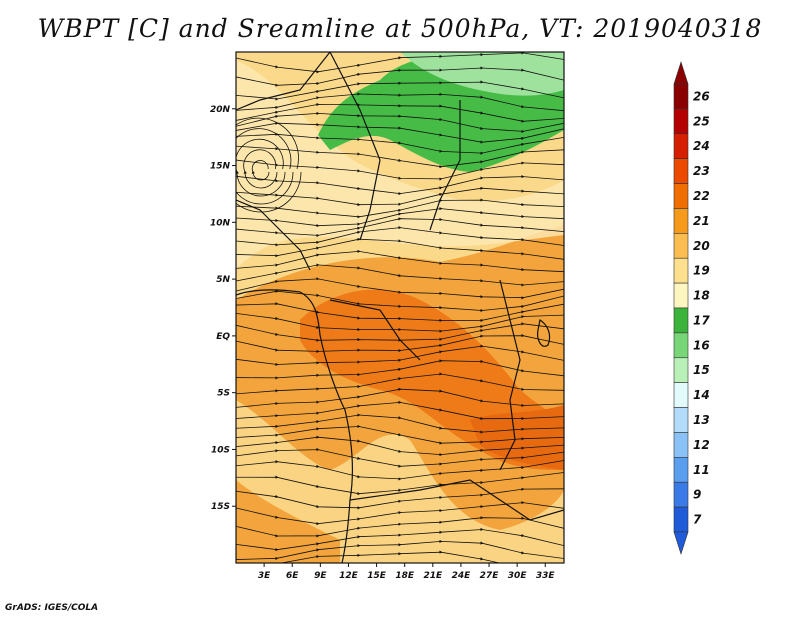 This screenshot has height=618, width=800. What do you see at coordinates (405, 576) in the screenshot?
I see `lon-tick-label: 18E` at bounding box center [405, 576].